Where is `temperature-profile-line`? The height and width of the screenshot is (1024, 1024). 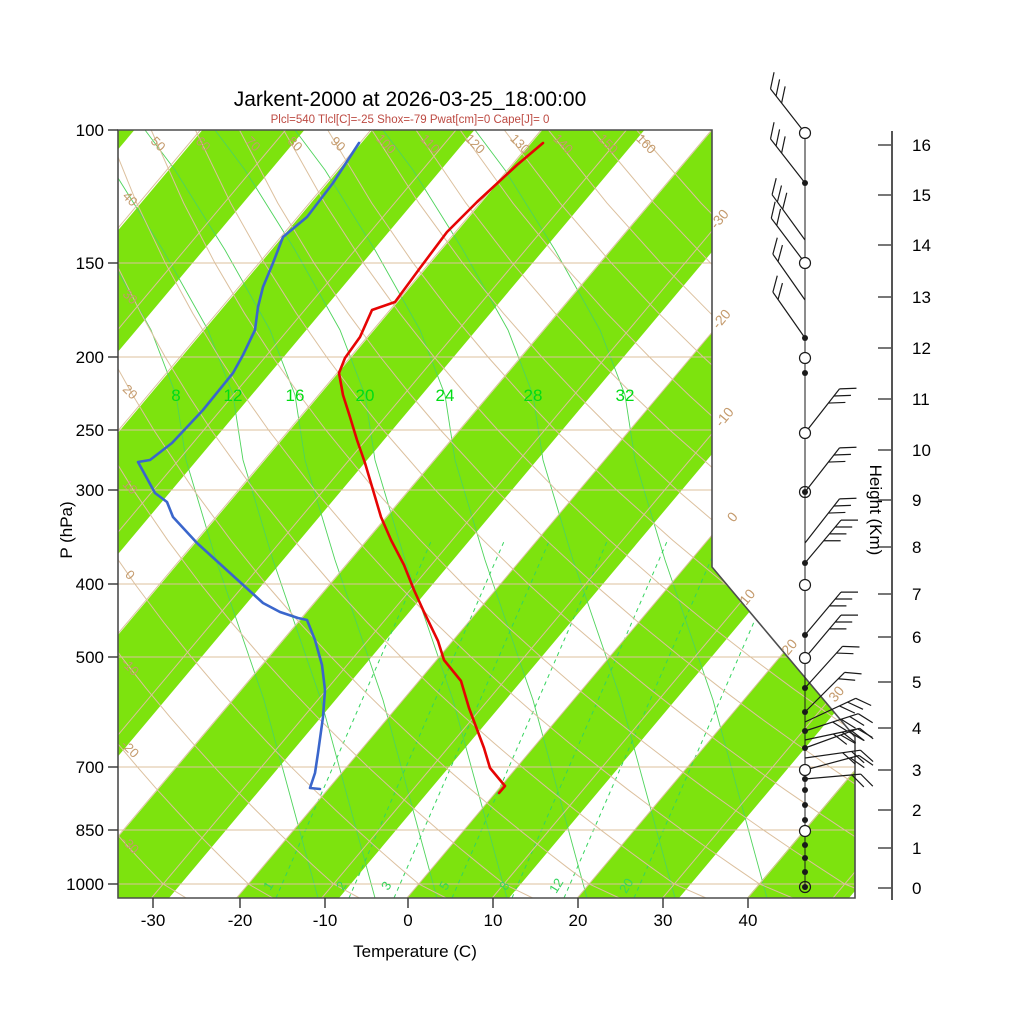
temperature-profile-line is located at coordinates (441, 468).